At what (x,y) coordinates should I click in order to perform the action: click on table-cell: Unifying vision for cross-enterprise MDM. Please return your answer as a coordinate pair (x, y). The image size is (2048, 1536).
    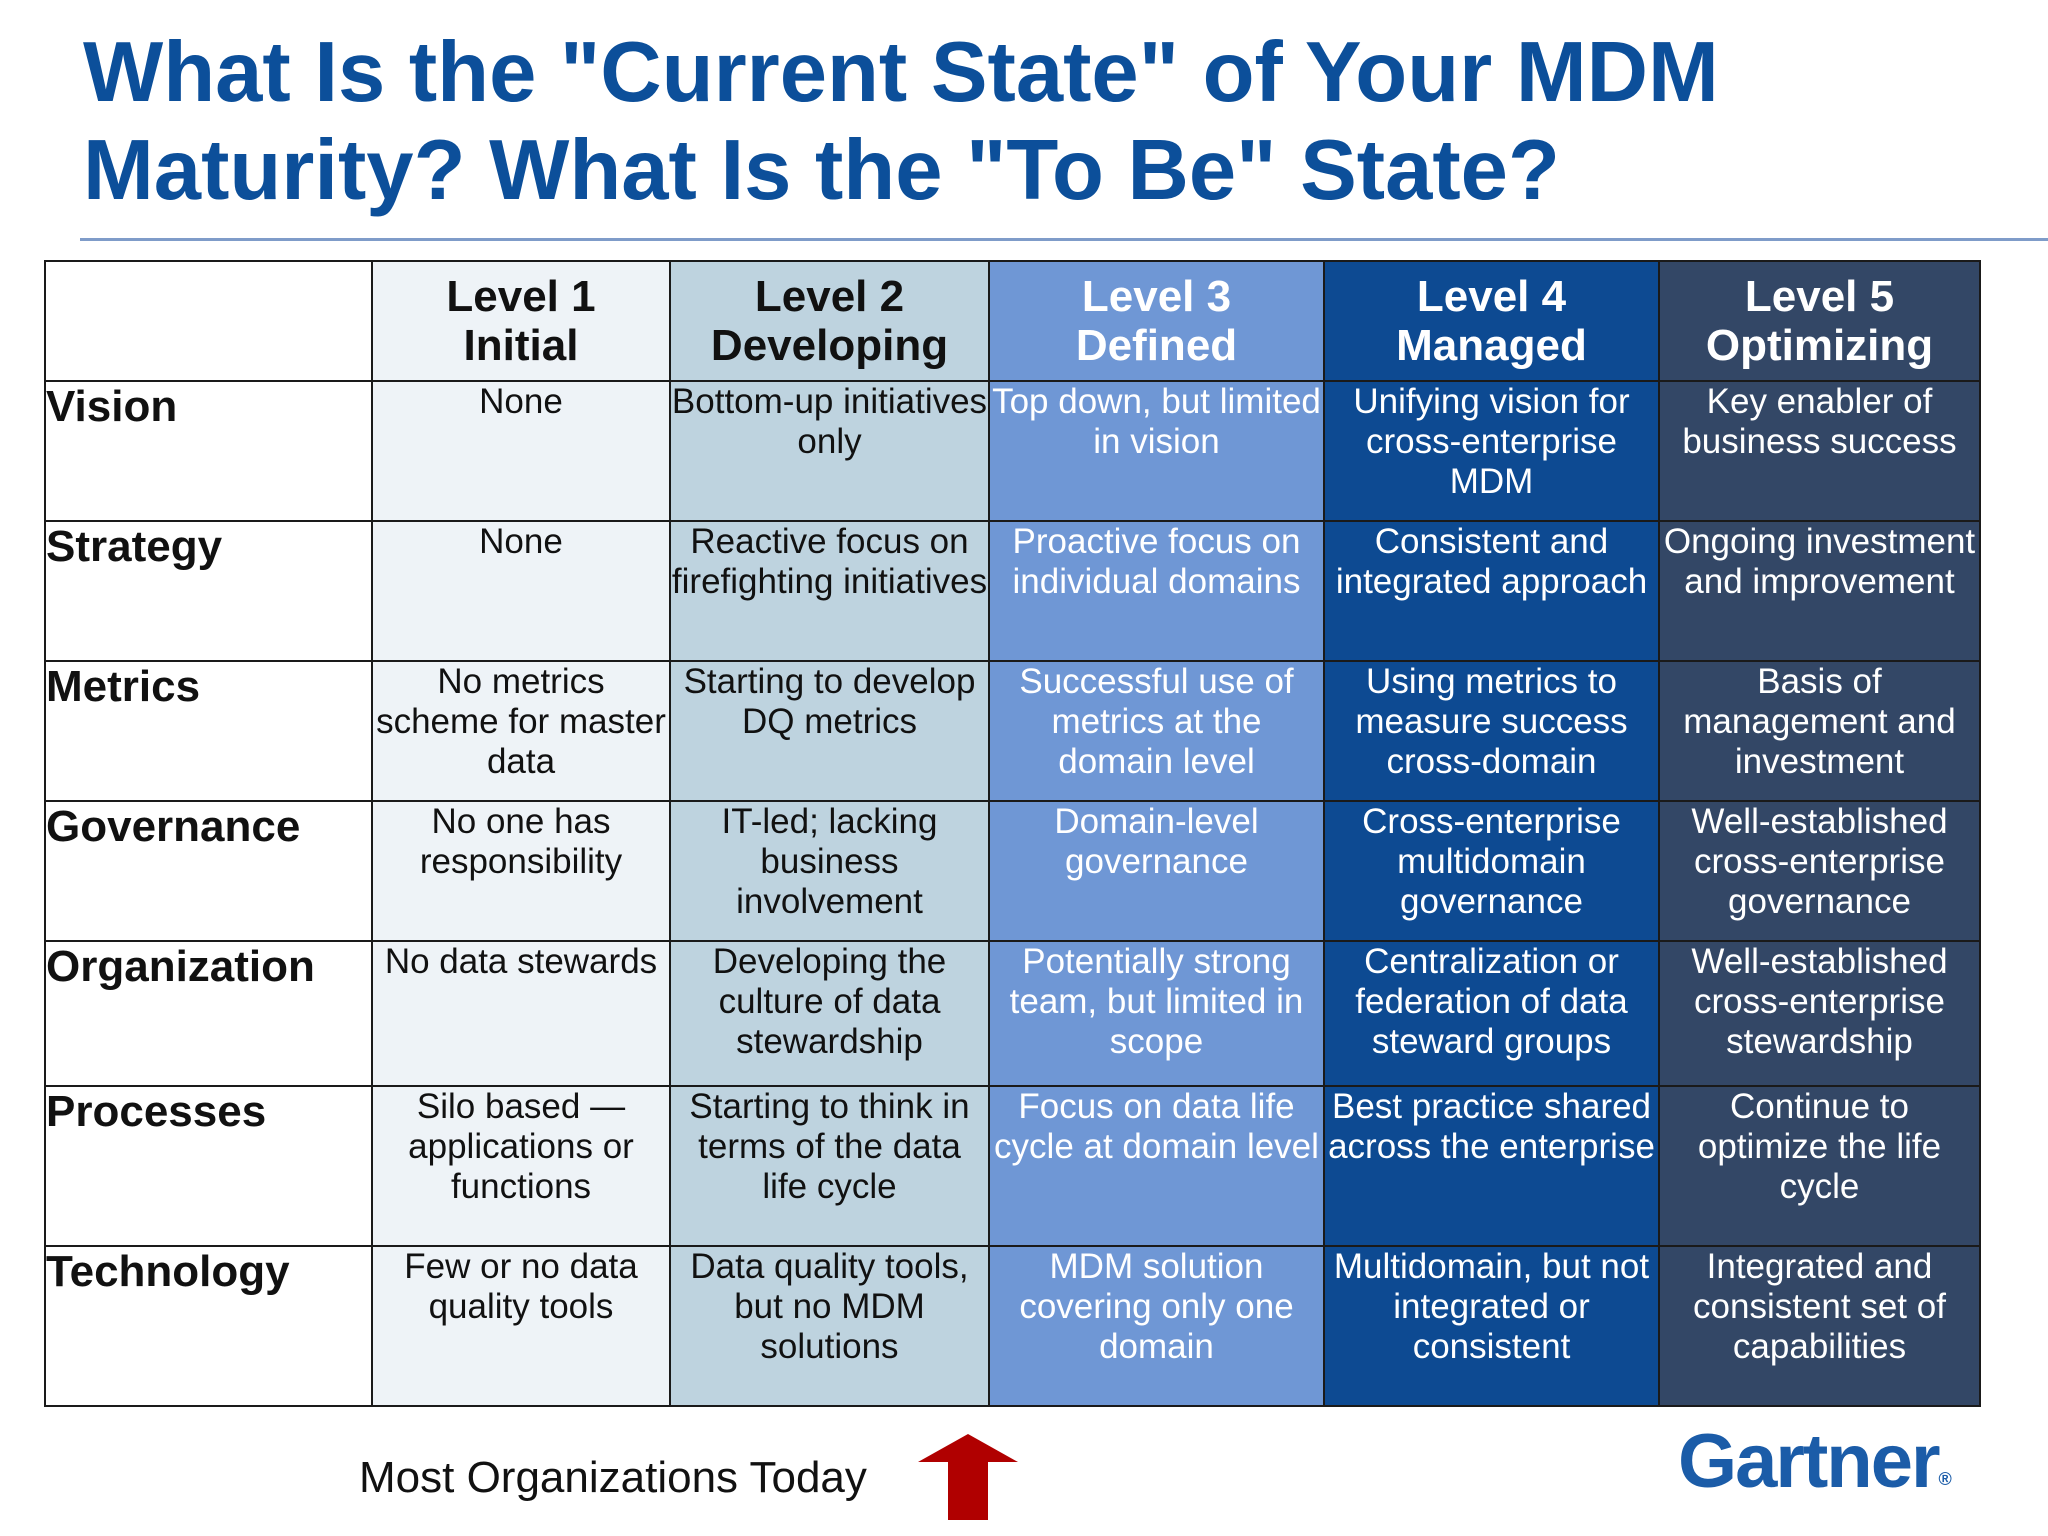
    Looking at the image, I should click on (1491, 451).